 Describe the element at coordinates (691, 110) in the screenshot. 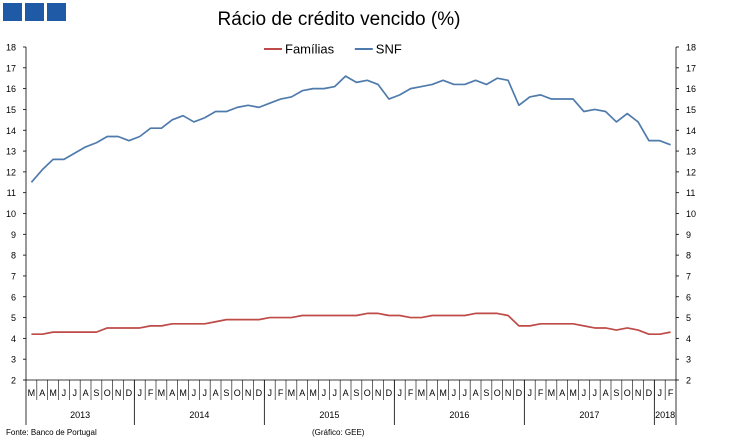

I see `y-tick-label-right: 15` at that location.